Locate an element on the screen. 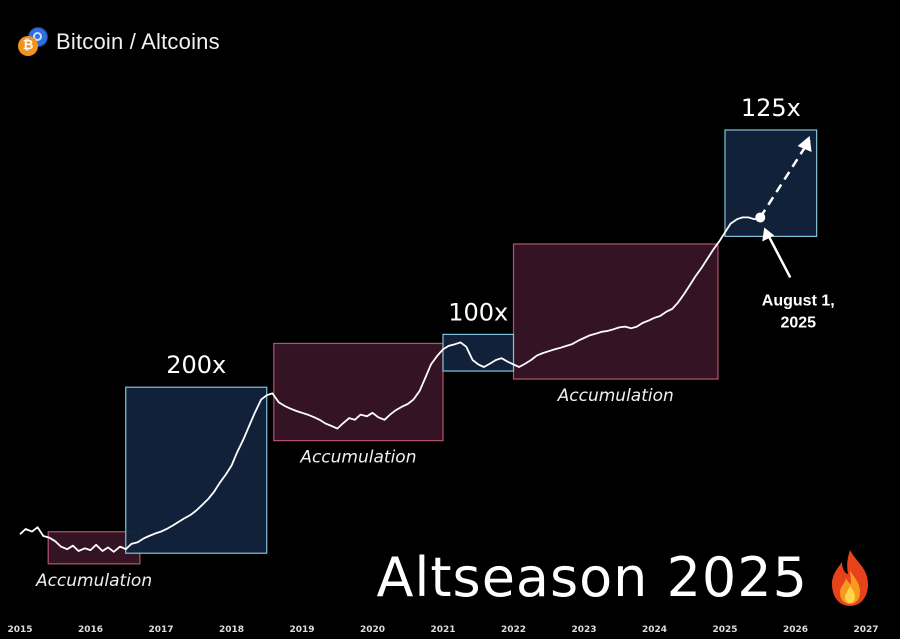 Image resolution: width=900 pixels, height=639 pixels. annotation-arrowhead is located at coordinates (768, 234).